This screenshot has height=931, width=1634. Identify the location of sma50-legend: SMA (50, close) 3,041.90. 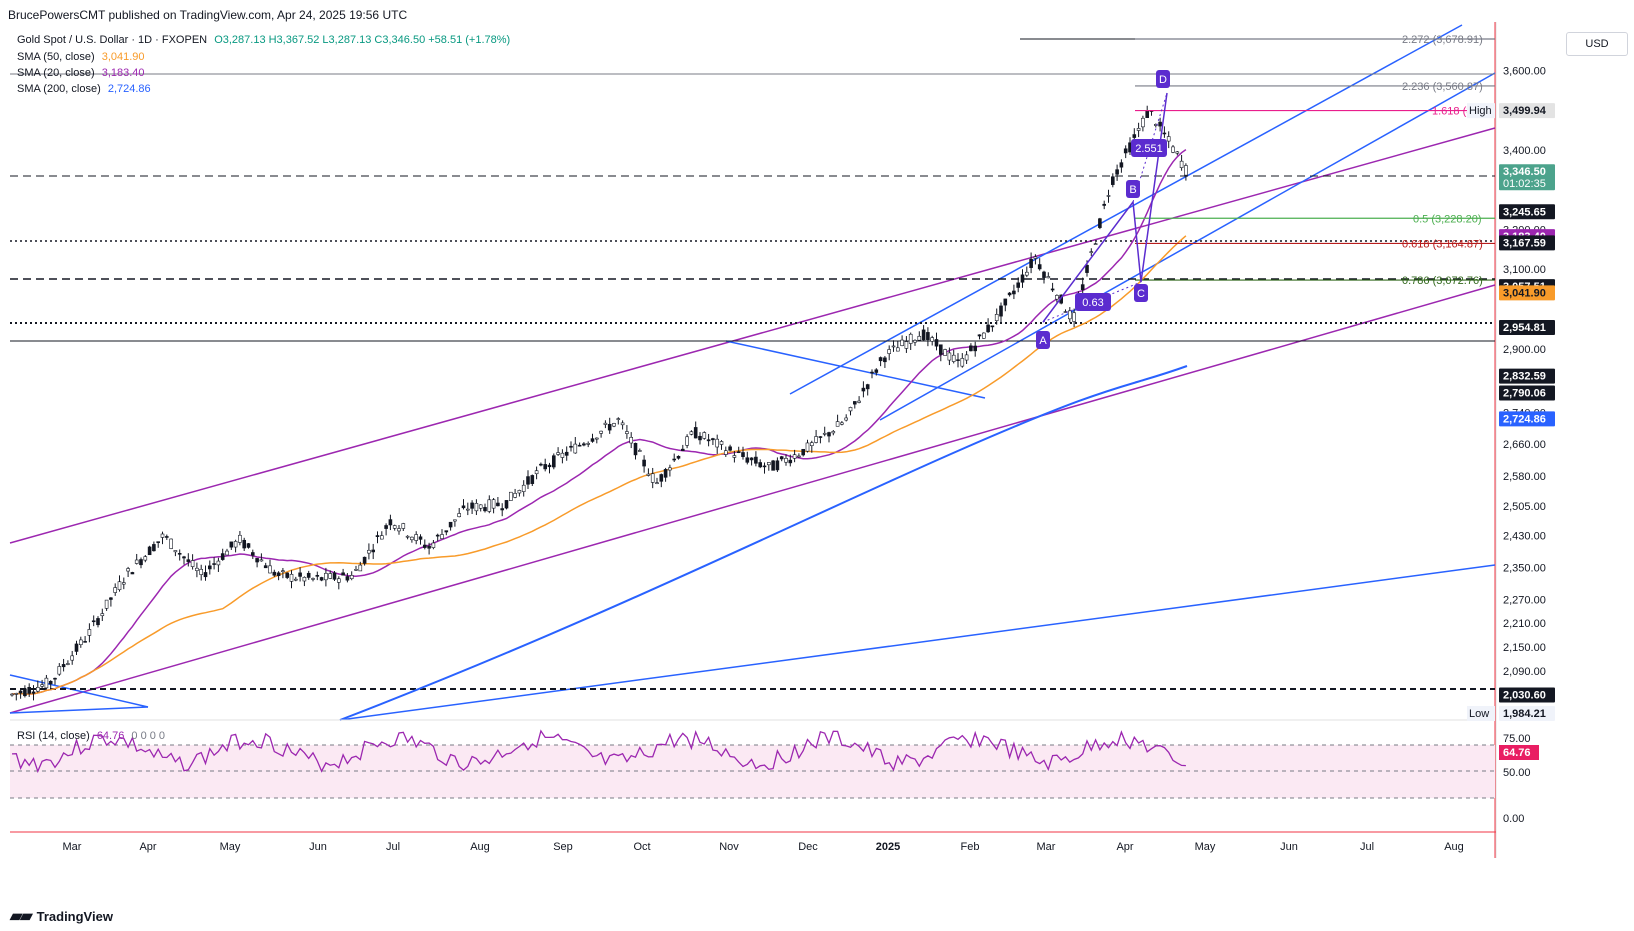
(81, 57).